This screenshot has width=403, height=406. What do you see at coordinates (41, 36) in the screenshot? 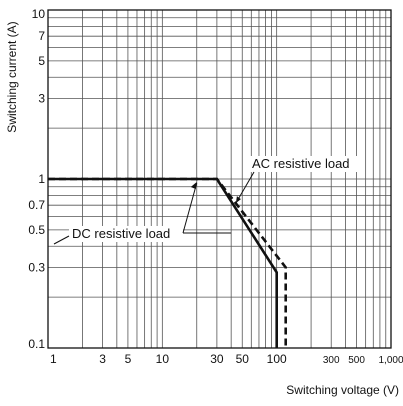
I see `y-tick-label: 7` at bounding box center [41, 36].